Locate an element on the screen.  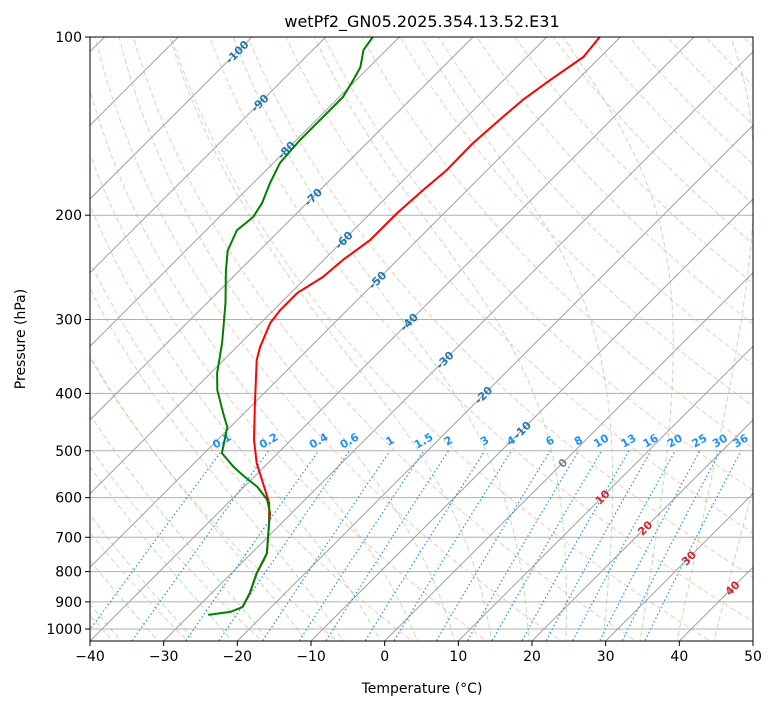
y-tick-label: 600 is located at coordinates (68, 499).